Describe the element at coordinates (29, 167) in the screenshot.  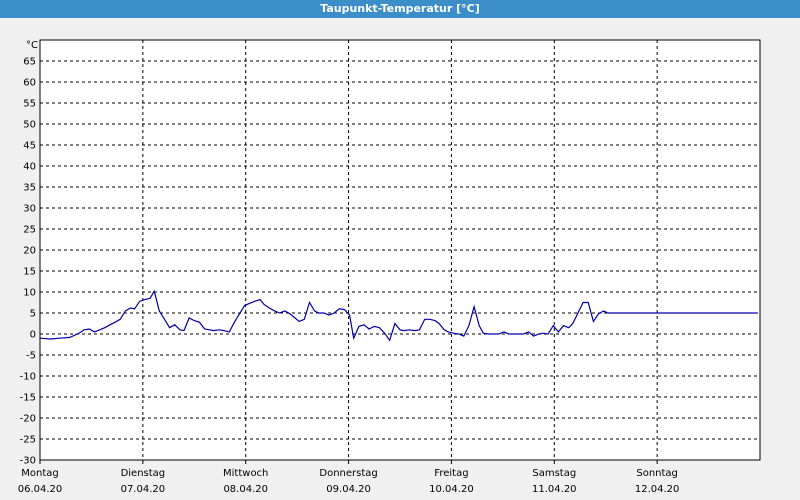
I see `y-tick-label: 40` at that location.